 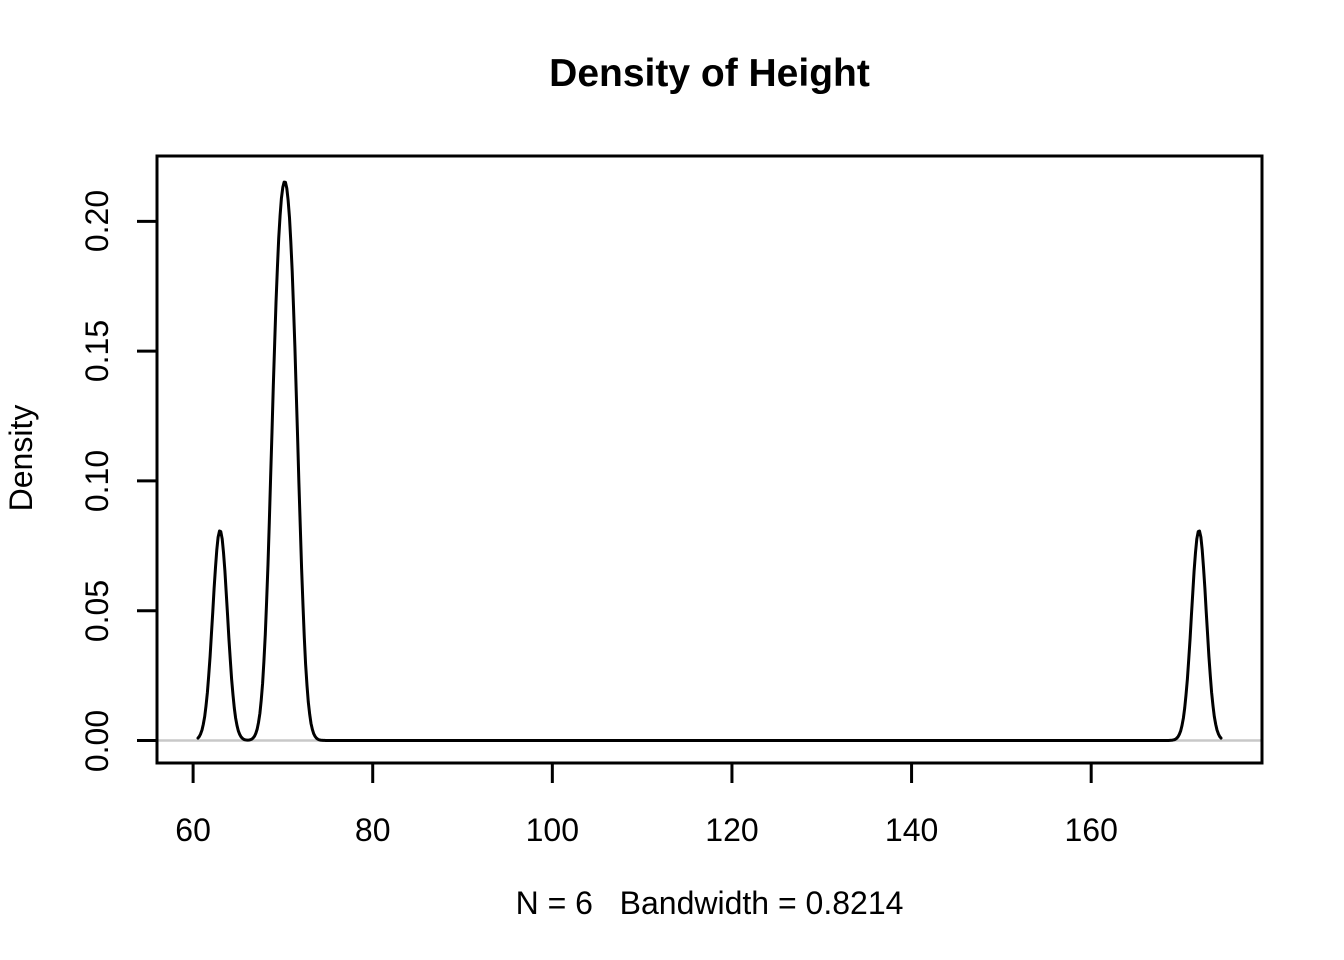 What do you see at coordinates (97, 610) in the screenshot?
I see `y-tick-label-0.05: 0.05` at bounding box center [97, 610].